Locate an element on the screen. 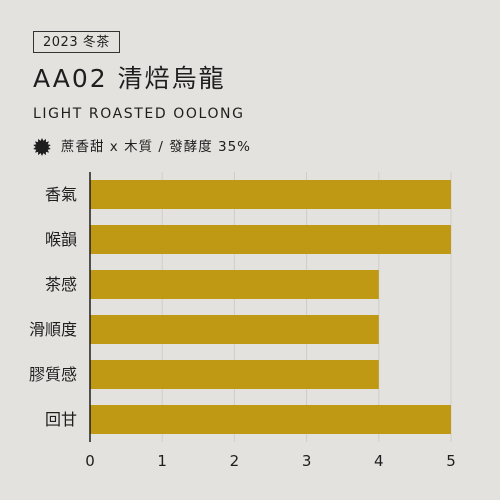 The width and height of the screenshot is (500, 500). tasting-notes: 蔗香甜 x 木質 / 發酵度 35% is located at coordinates (142, 147).